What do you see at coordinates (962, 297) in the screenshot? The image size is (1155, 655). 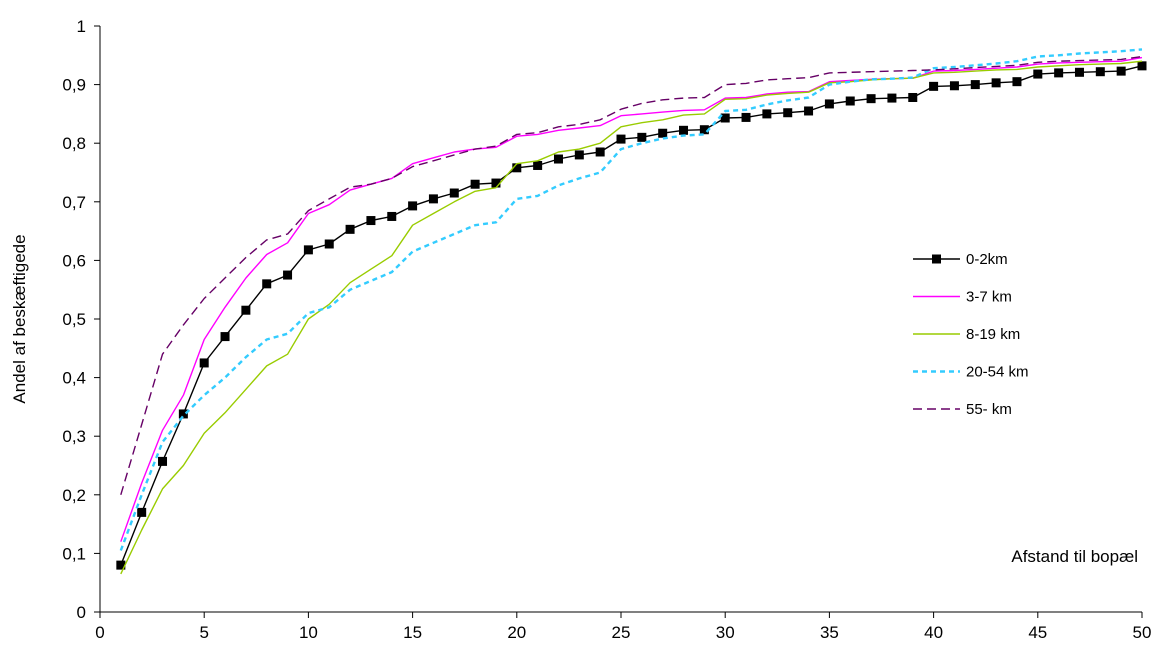 I see `legend-item: 3-7 km` at bounding box center [962, 297].